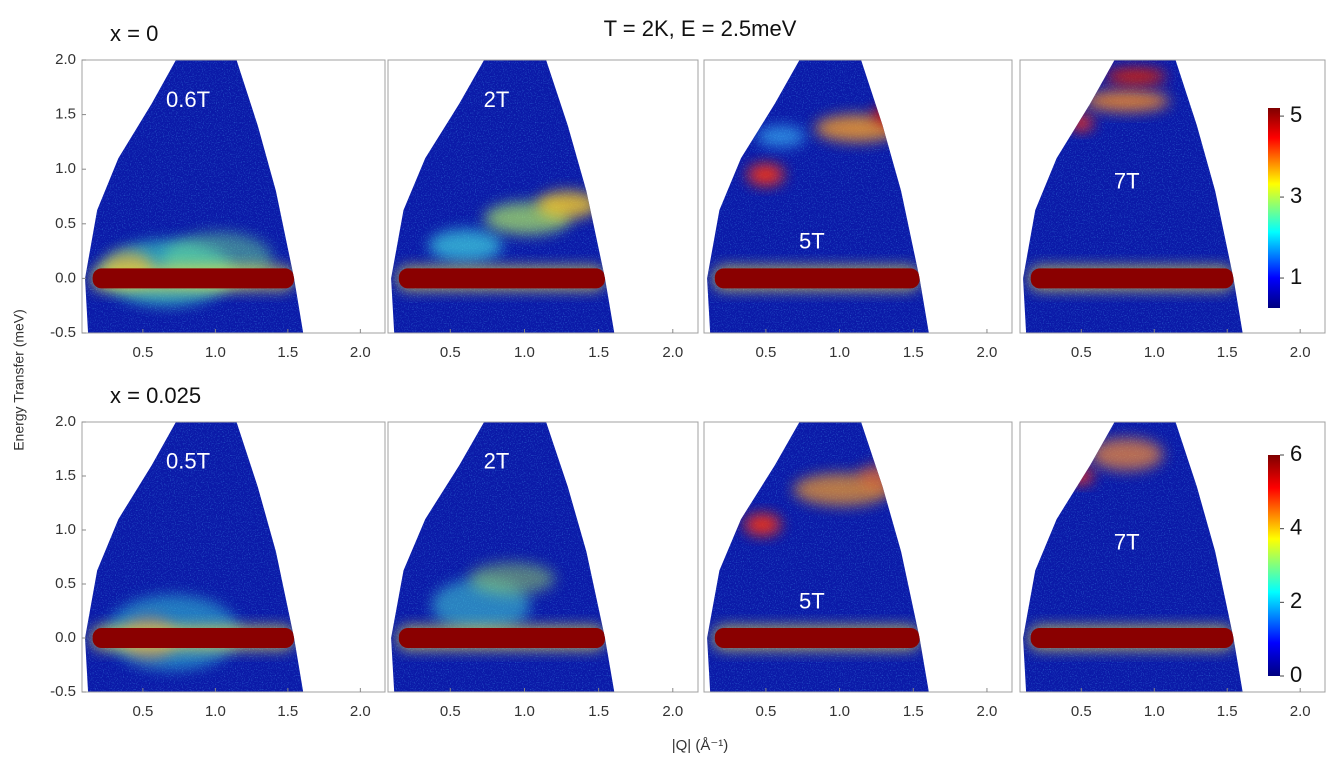 The height and width of the screenshot is (768, 1336). What do you see at coordinates (1296, 114) in the screenshot?
I see `colorbar-tick-label: 5` at bounding box center [1296, 114].